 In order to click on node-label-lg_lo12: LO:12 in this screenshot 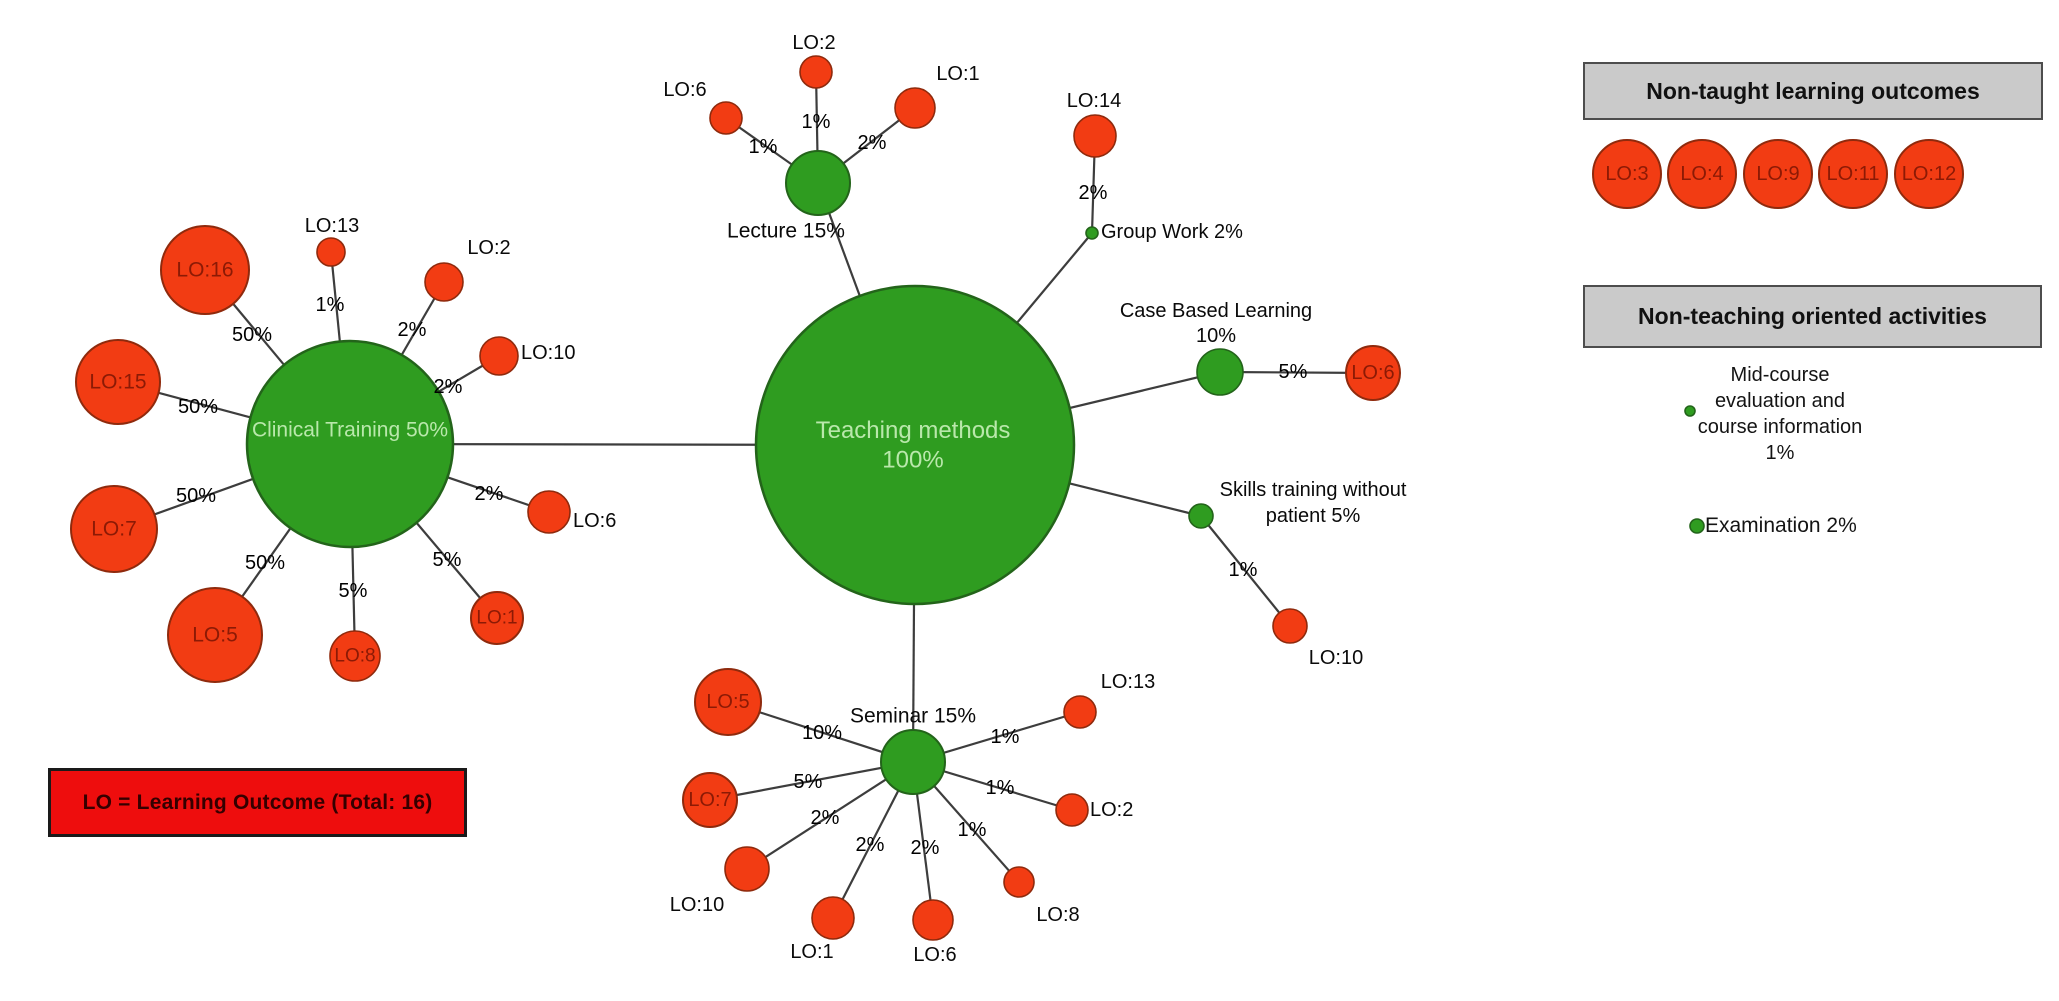, I will do `click(1929, 174)`.